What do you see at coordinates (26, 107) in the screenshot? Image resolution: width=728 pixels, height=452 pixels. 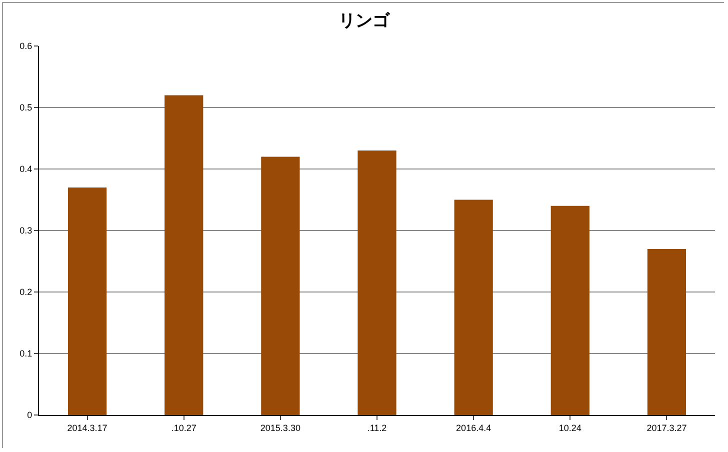 I see `y-tick-label: 0.5` at bounding box center [26, 107].